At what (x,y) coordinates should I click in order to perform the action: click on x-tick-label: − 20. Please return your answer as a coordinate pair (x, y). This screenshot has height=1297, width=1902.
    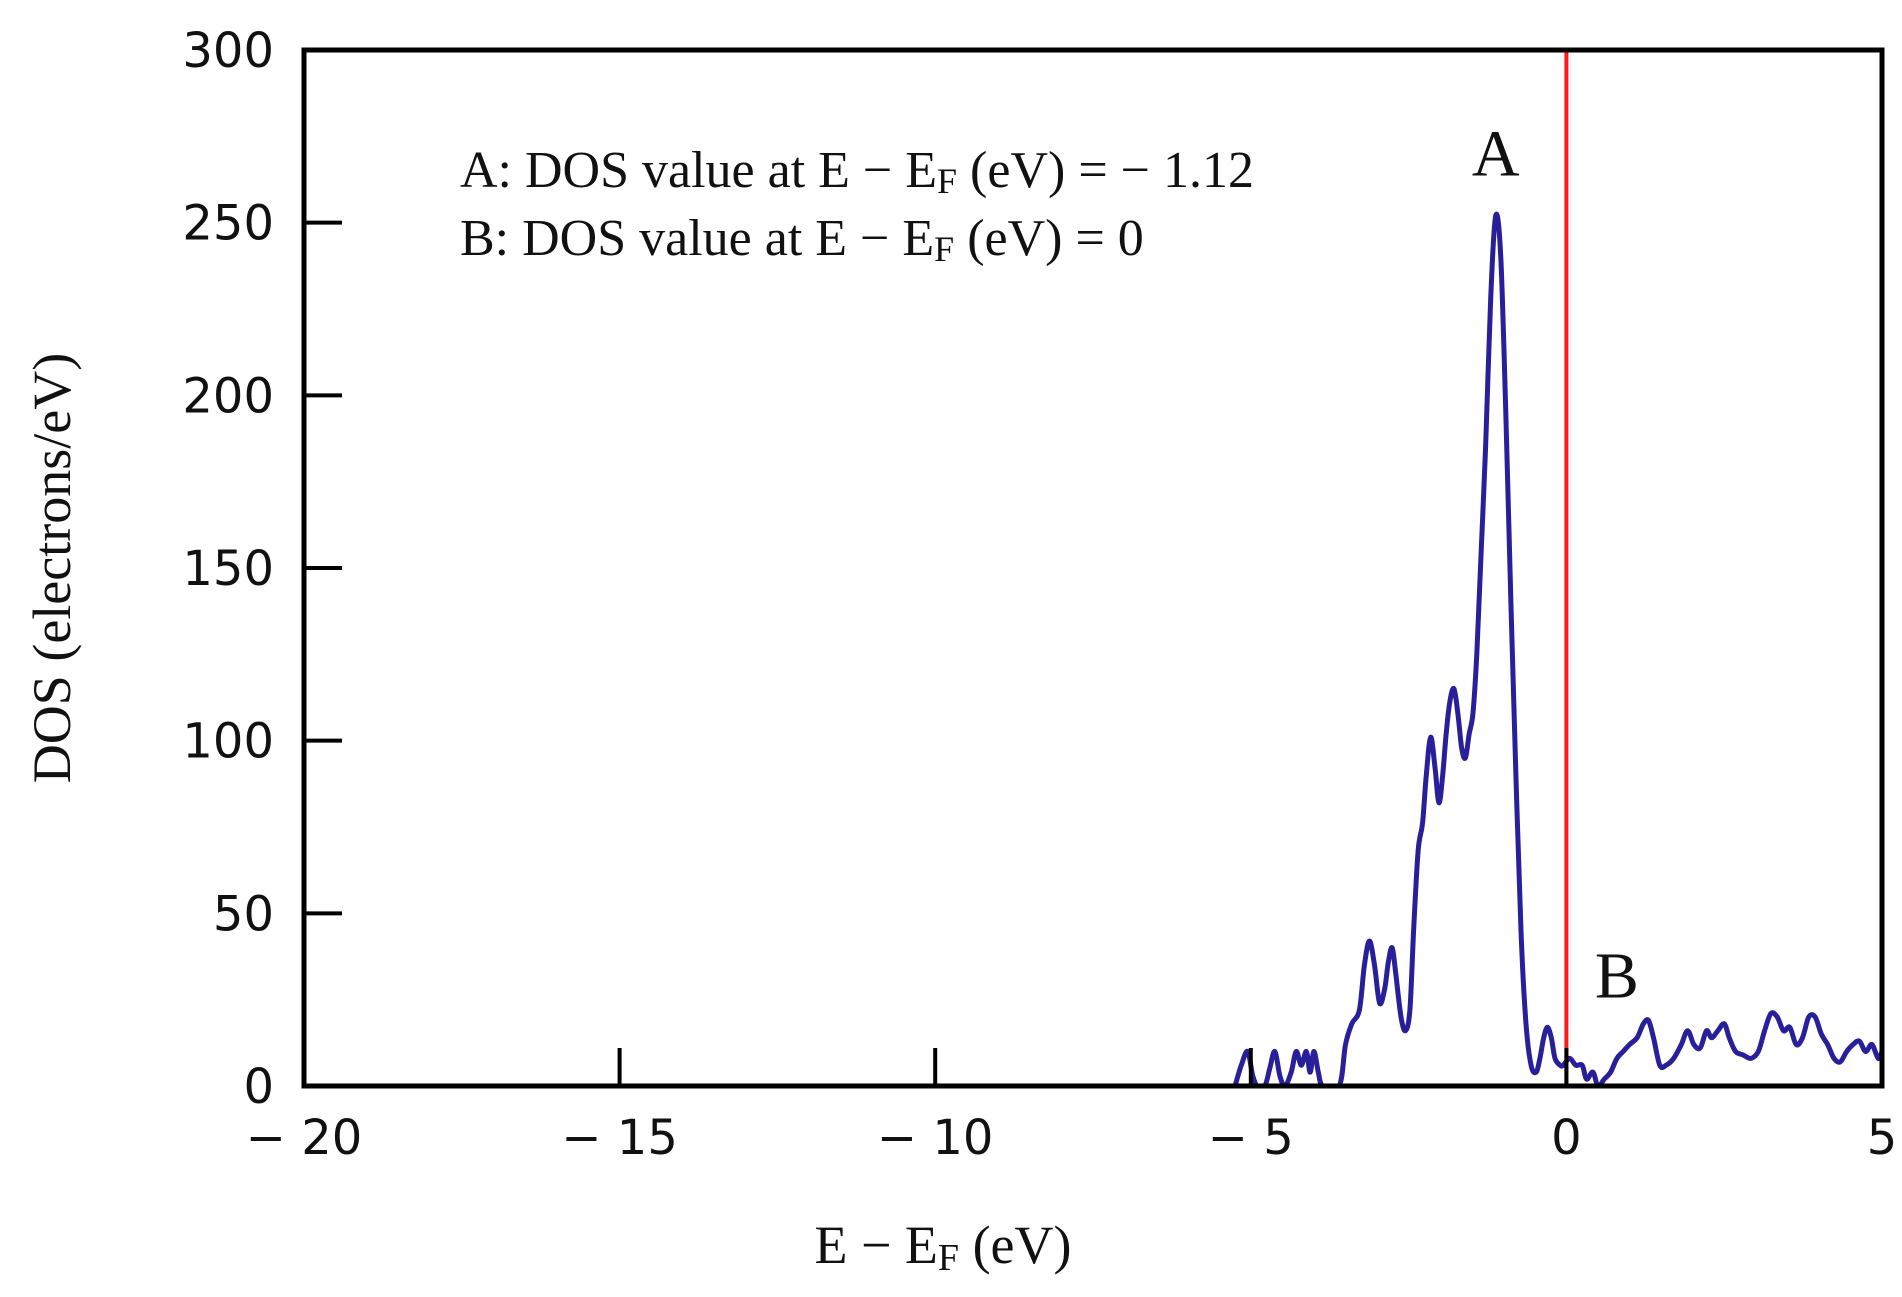
    Looking at the image, I should click on (304, 1138).